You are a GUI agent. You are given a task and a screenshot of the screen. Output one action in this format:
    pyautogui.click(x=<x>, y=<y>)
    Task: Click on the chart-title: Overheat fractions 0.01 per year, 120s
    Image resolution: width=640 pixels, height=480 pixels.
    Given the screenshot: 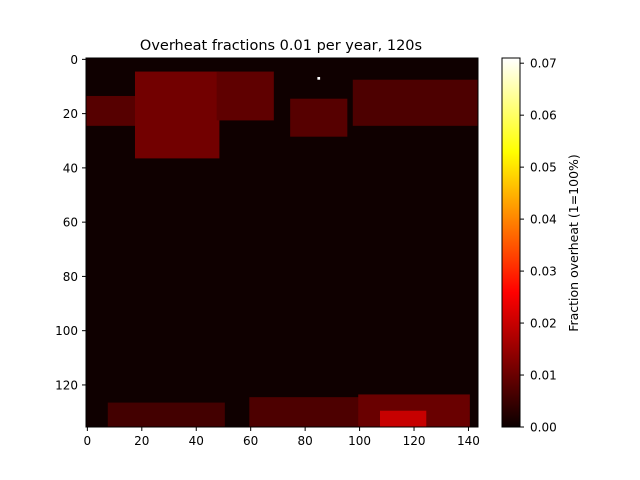 What is the action you would take?
    pyautogui.click(x=281, y=46)
    